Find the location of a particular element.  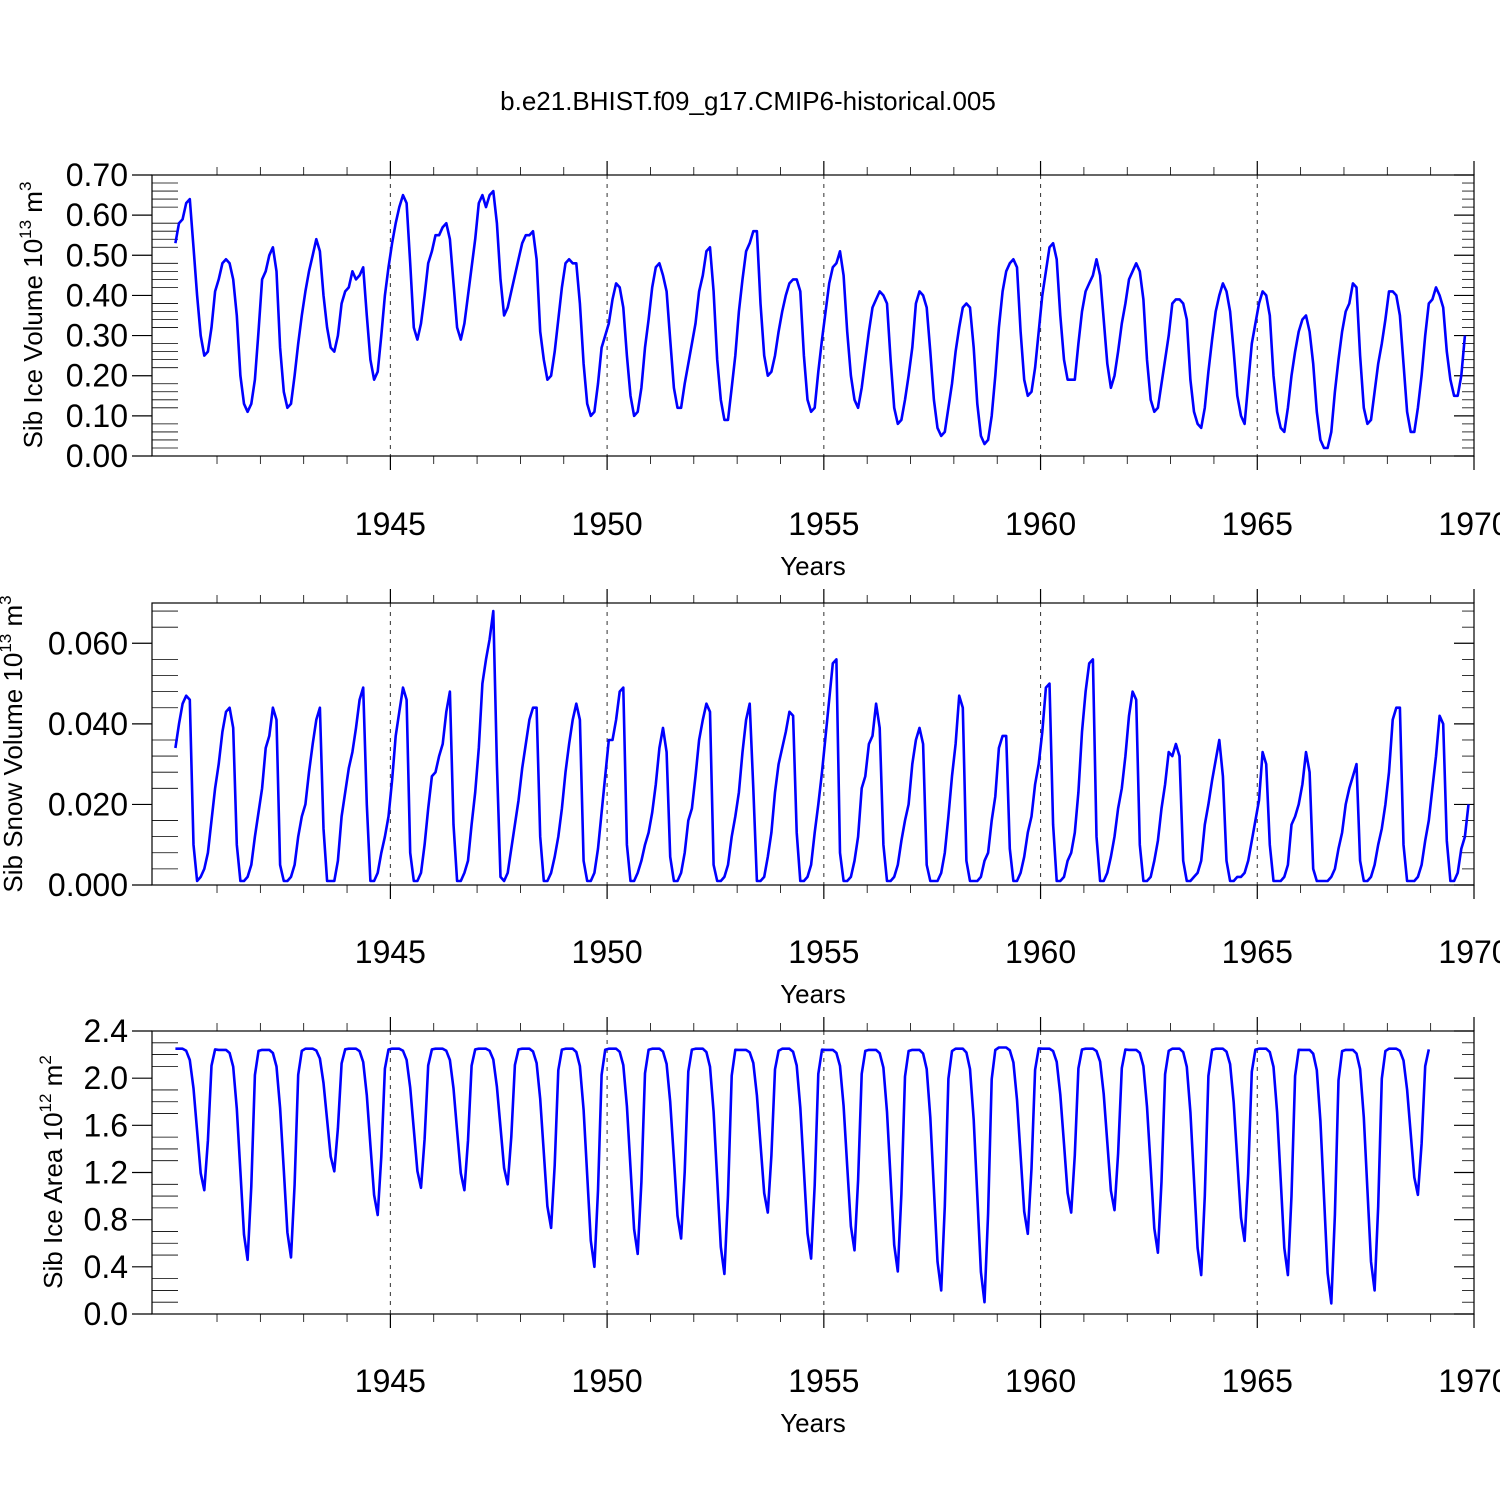

y-tick-label: 0.4 is located at coordinates (106, 1267).